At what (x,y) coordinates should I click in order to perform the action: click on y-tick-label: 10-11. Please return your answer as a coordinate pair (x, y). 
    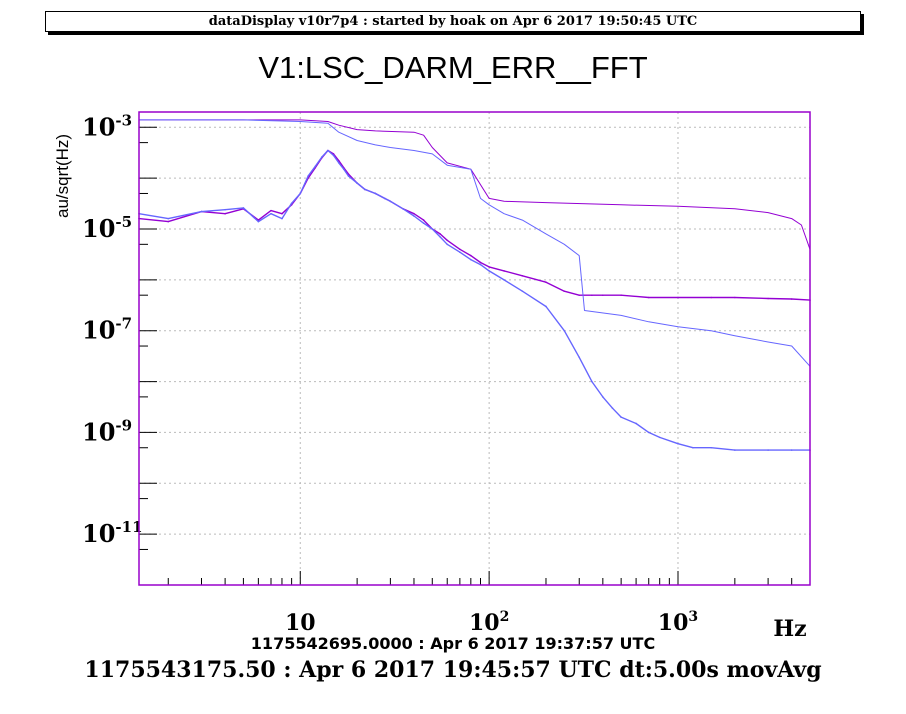
    Looking at the image, I should click on (112, 533).